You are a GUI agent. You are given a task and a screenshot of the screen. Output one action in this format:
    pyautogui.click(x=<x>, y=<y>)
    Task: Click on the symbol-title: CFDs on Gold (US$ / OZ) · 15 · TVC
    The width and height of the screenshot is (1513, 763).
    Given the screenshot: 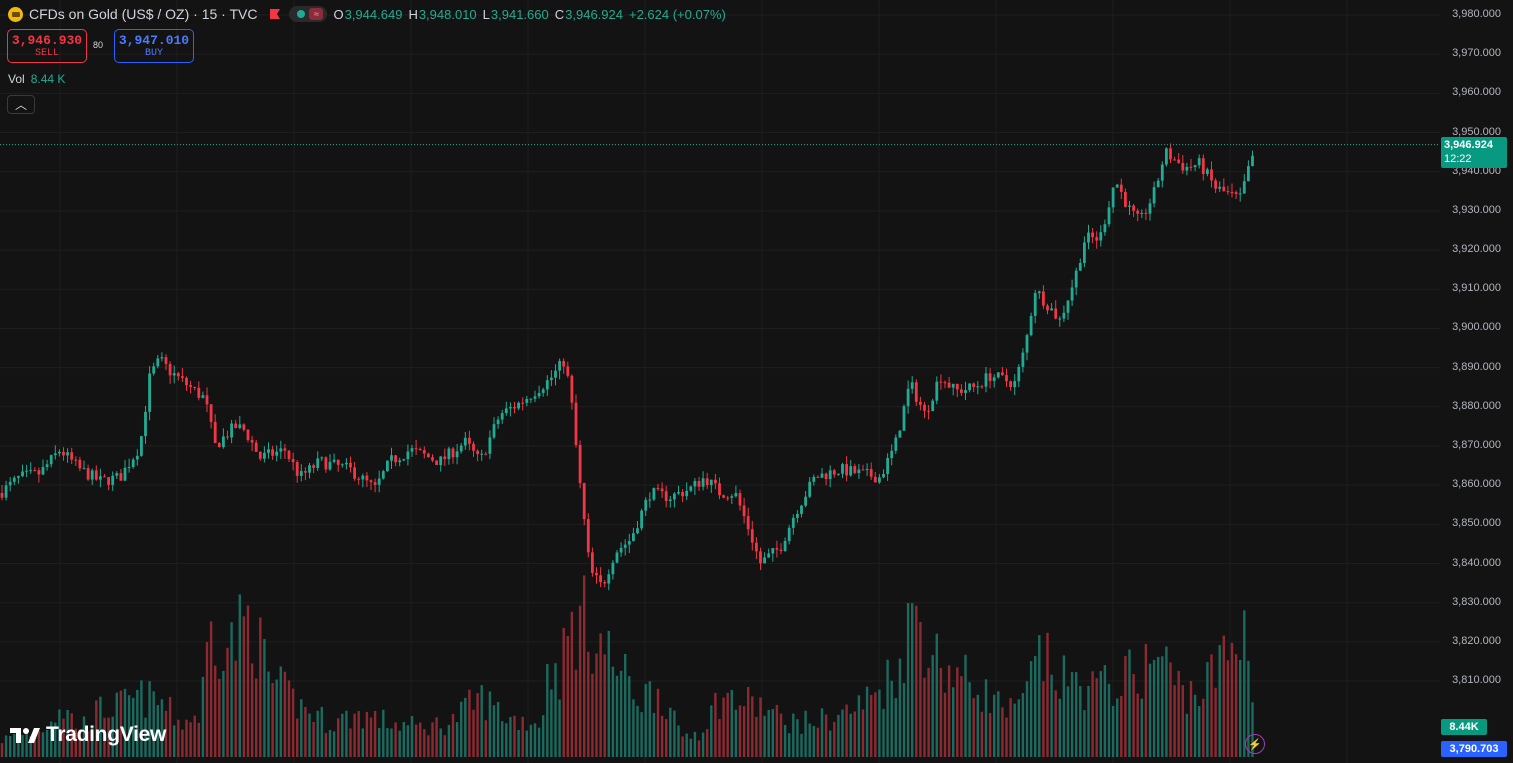 What is the action you would take?
    pyautogui.click(x=143, y=14)
    